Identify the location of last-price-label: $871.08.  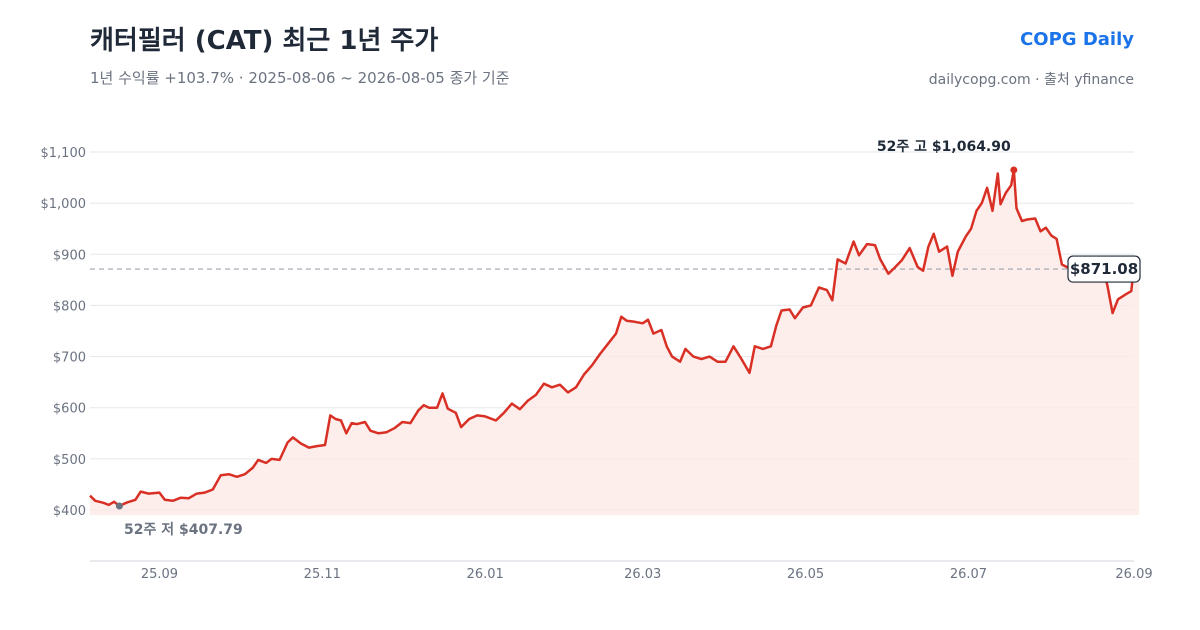
(1104, 269).